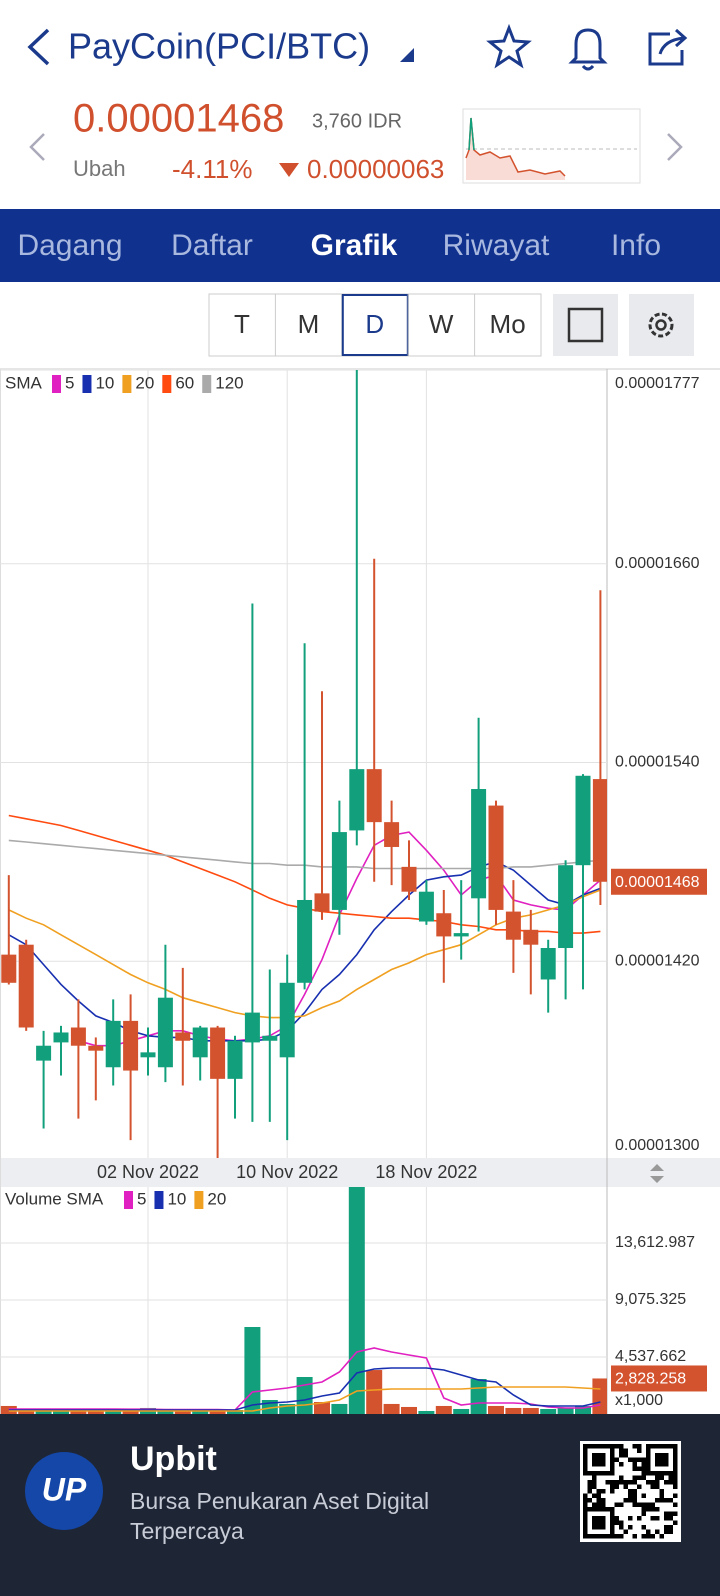 The height and width of the screenshot is (1596, 720). I want to click on next-button, so click(675, 147).